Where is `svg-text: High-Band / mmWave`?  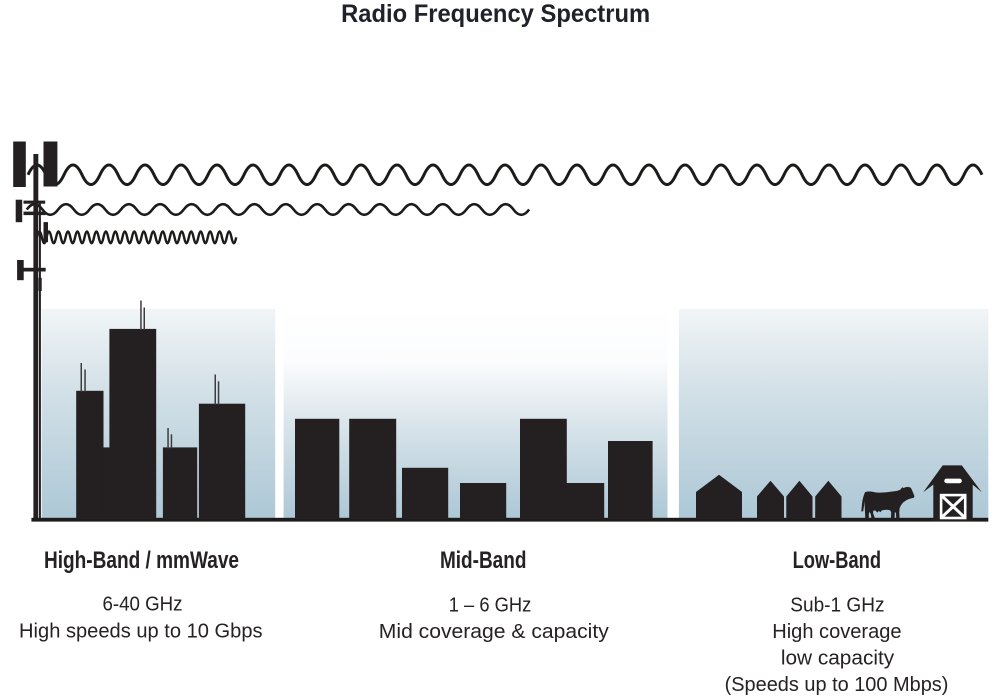 svg-text: High-Band / mmWave is located at coordinates (141, 560).